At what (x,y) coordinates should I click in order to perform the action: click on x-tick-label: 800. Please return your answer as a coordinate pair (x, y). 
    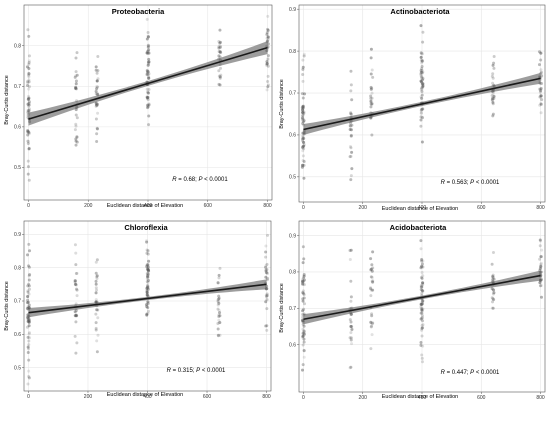
    Looking at the image, I should click on (266, 397).